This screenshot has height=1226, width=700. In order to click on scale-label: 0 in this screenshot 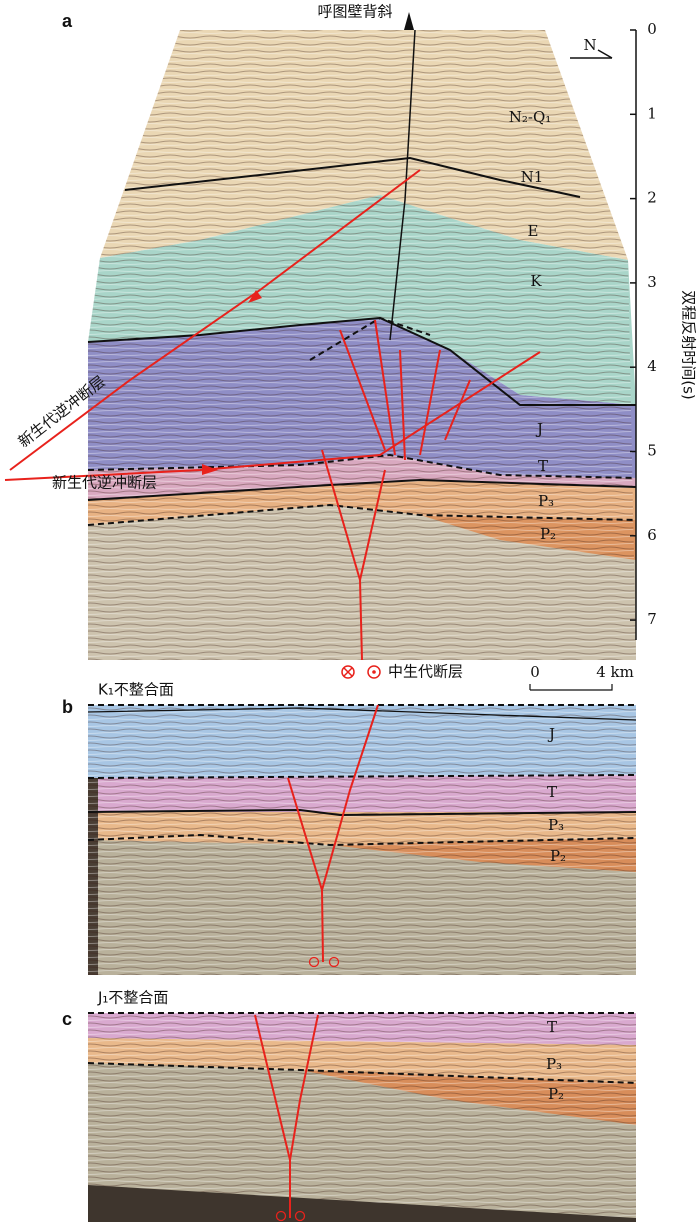, I will do `click(535, 672)`.